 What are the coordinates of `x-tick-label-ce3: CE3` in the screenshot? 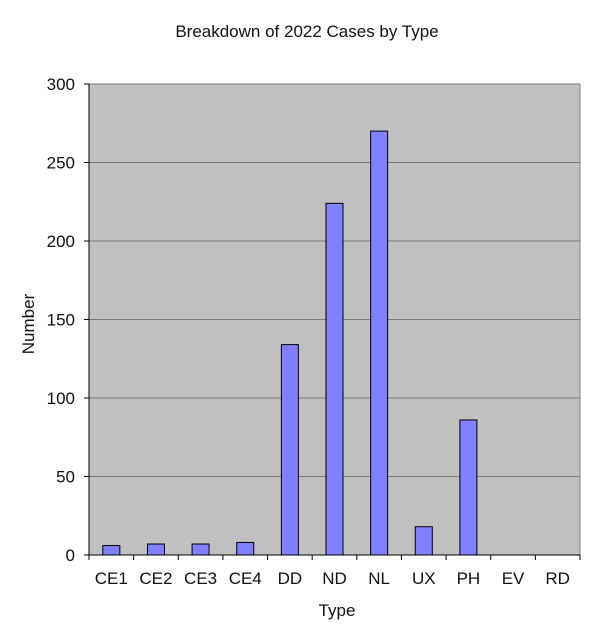 It's located at (200, 578).